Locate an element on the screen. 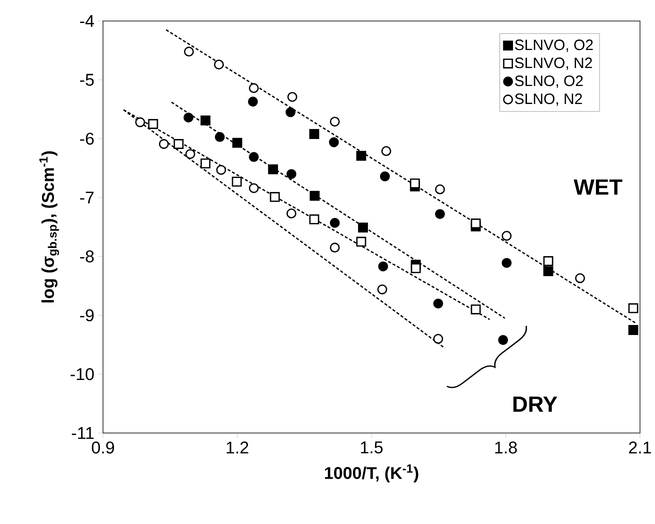 This screenshot has width=655, height=524. x-tick-label: 1.5 is located at coordinates (371, 448).